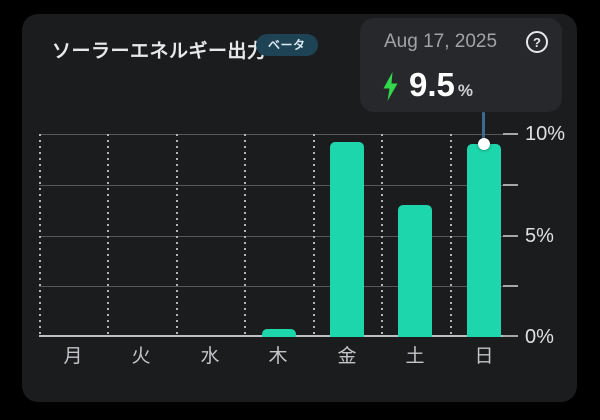 This screenshot has height=420, width=600. I want to click on chart-bar-土, so click(415, 271).